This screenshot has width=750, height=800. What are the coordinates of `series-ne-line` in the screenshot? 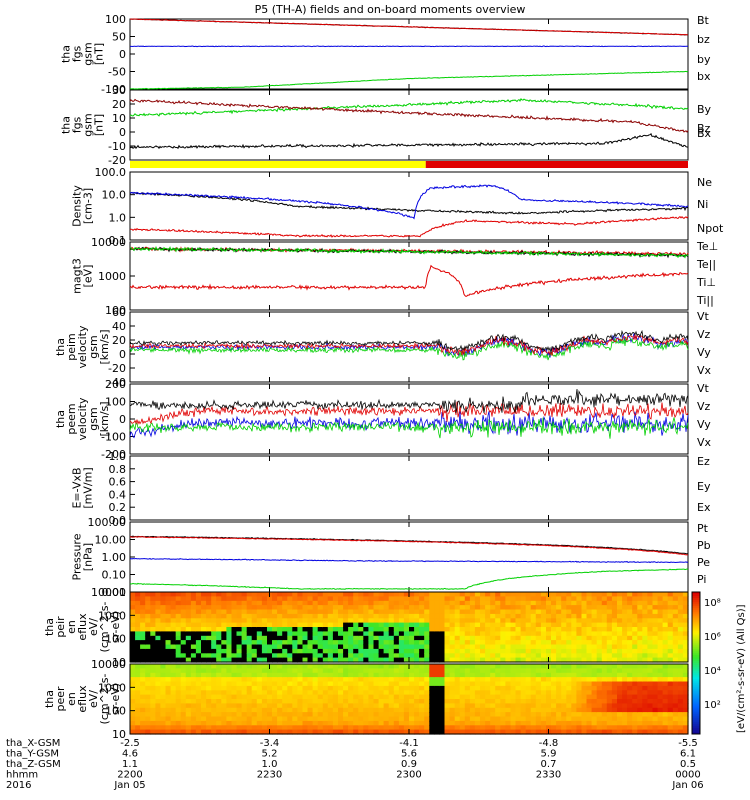 It's located at (409, 226).